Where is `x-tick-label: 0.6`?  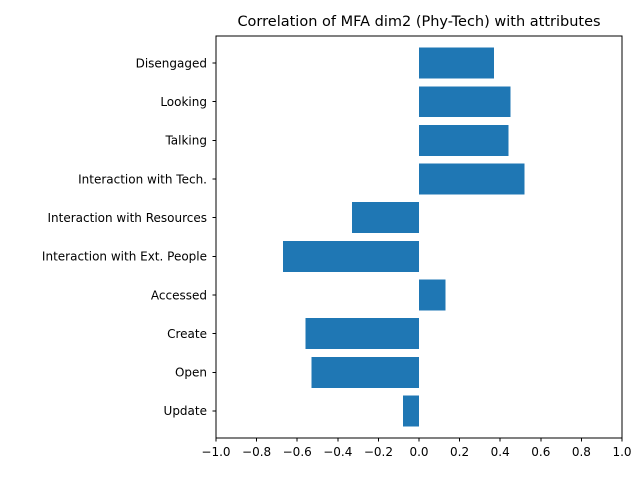
x-tick-label: 0.6 is located at coordinates (540, 452).